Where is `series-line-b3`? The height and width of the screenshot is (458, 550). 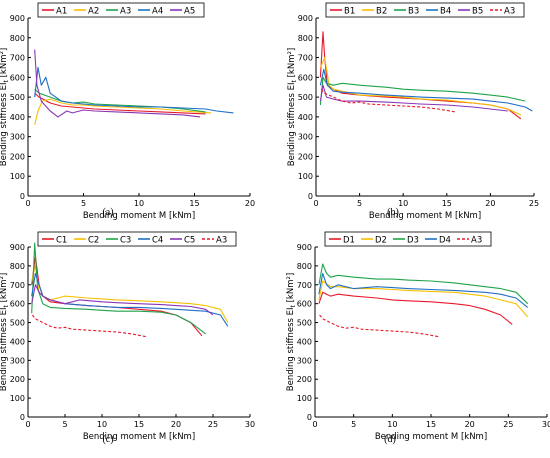 series-line-b3 is located at coordinates (422, 91).